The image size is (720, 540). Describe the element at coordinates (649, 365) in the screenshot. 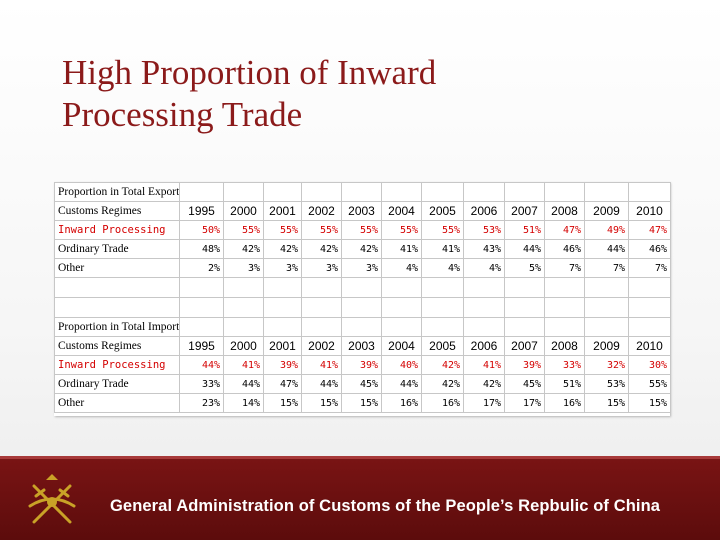

I see `table-cell: 30%` at that location.